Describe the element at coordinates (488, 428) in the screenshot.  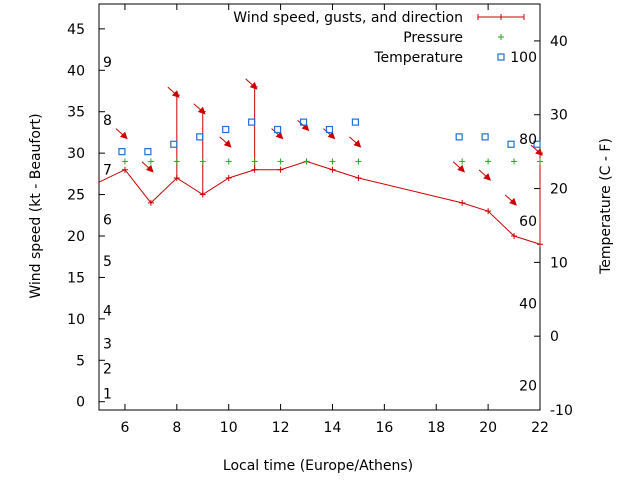
I see `x-tick-label: 20` at that location.